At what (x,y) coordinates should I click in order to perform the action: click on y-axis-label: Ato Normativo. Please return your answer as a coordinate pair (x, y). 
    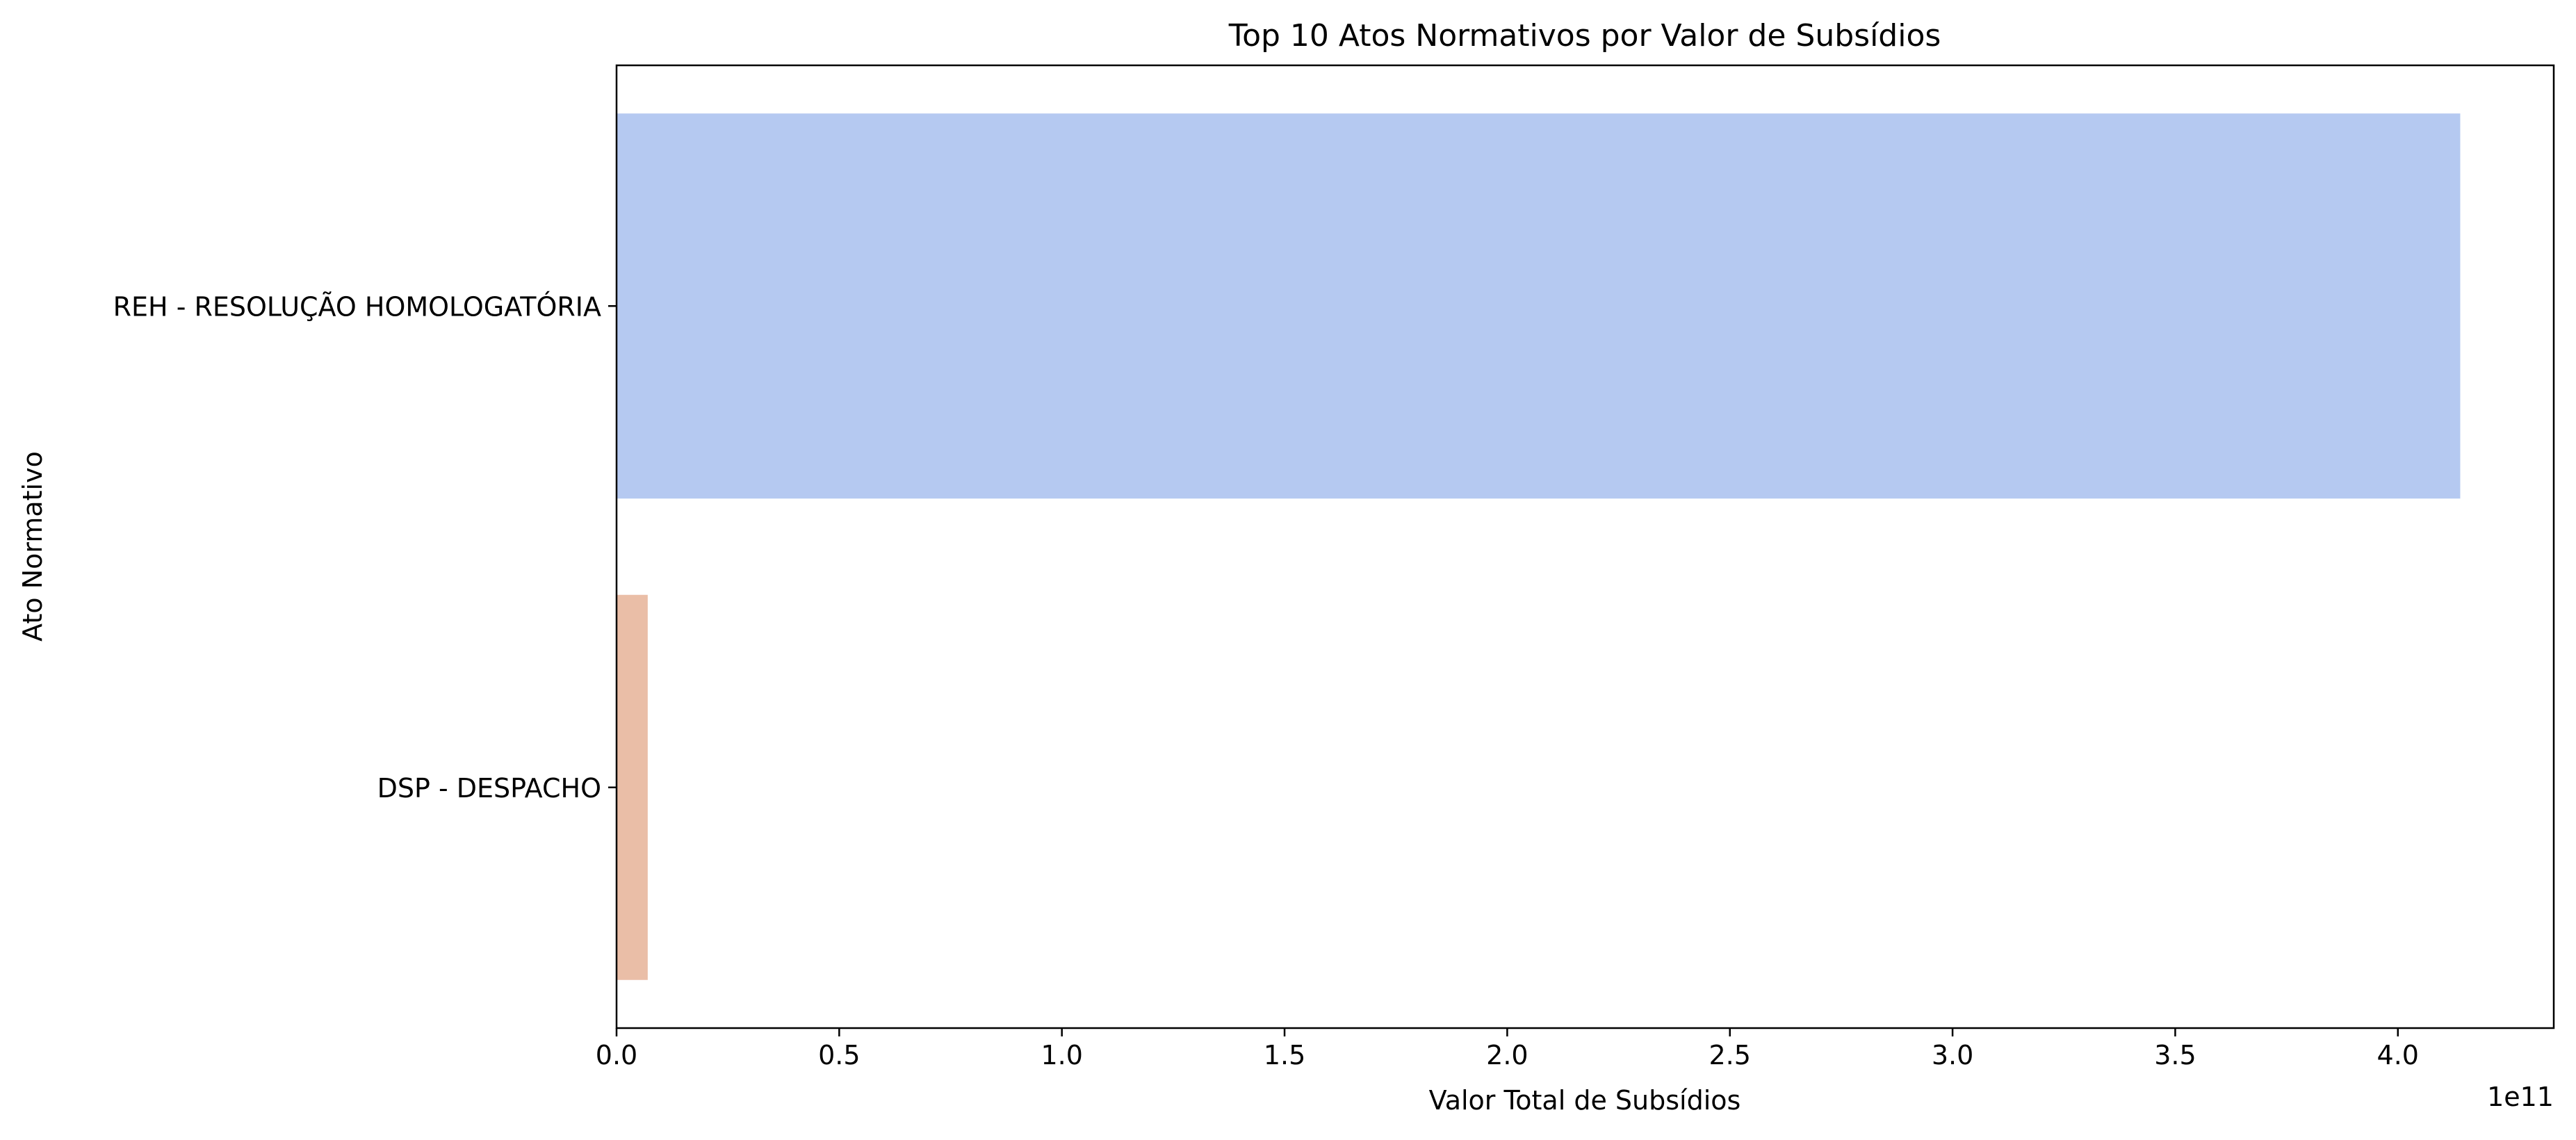
    Looking at the image, I should click on (32, 546).